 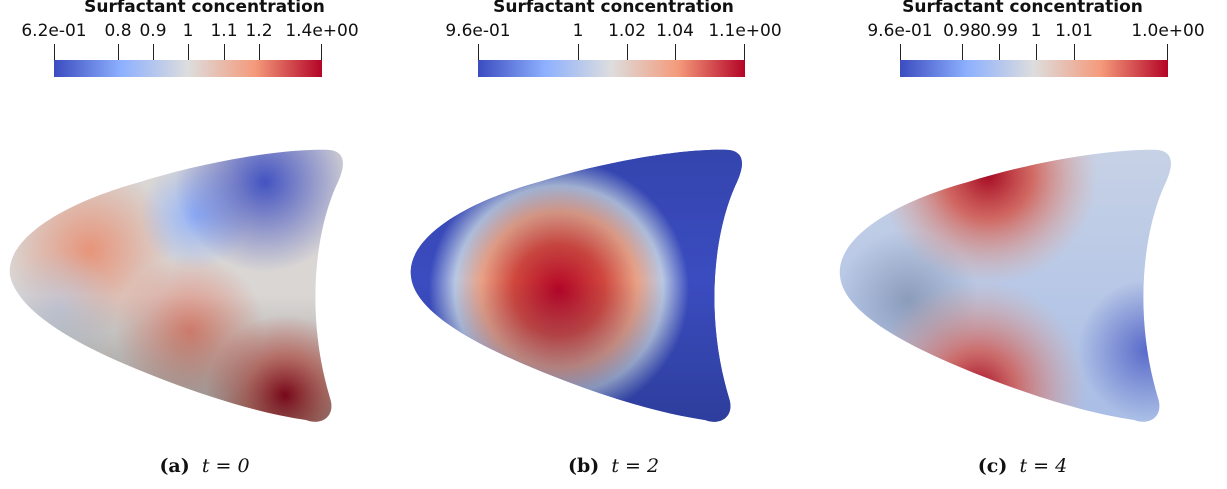 What do you see at coordinates (153, 31) in the screenshot?
I see `colorbar-tick-label: 0.9` at bounding box center [153, 31].